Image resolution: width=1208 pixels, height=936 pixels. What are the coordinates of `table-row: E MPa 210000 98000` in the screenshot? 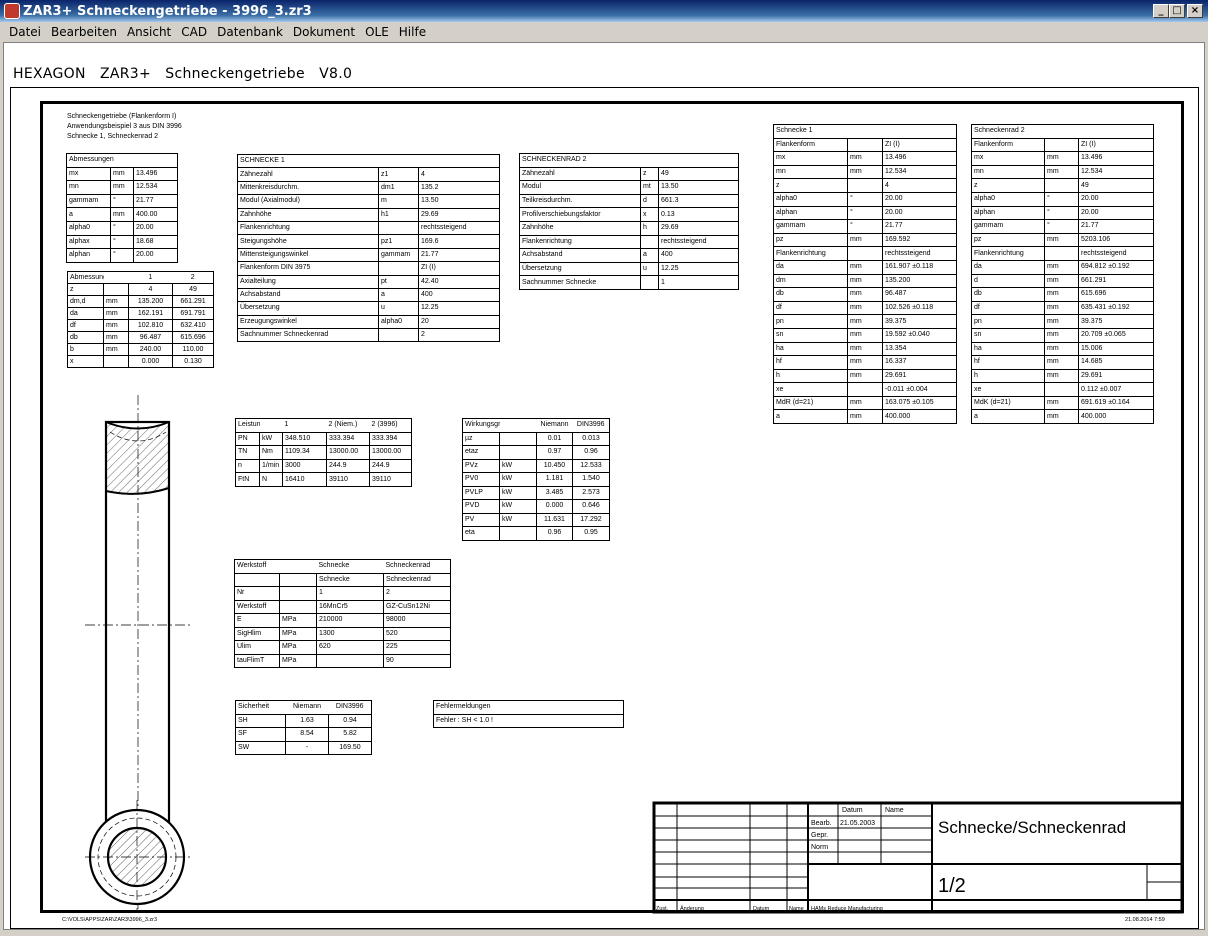 It's located at (342, 620).